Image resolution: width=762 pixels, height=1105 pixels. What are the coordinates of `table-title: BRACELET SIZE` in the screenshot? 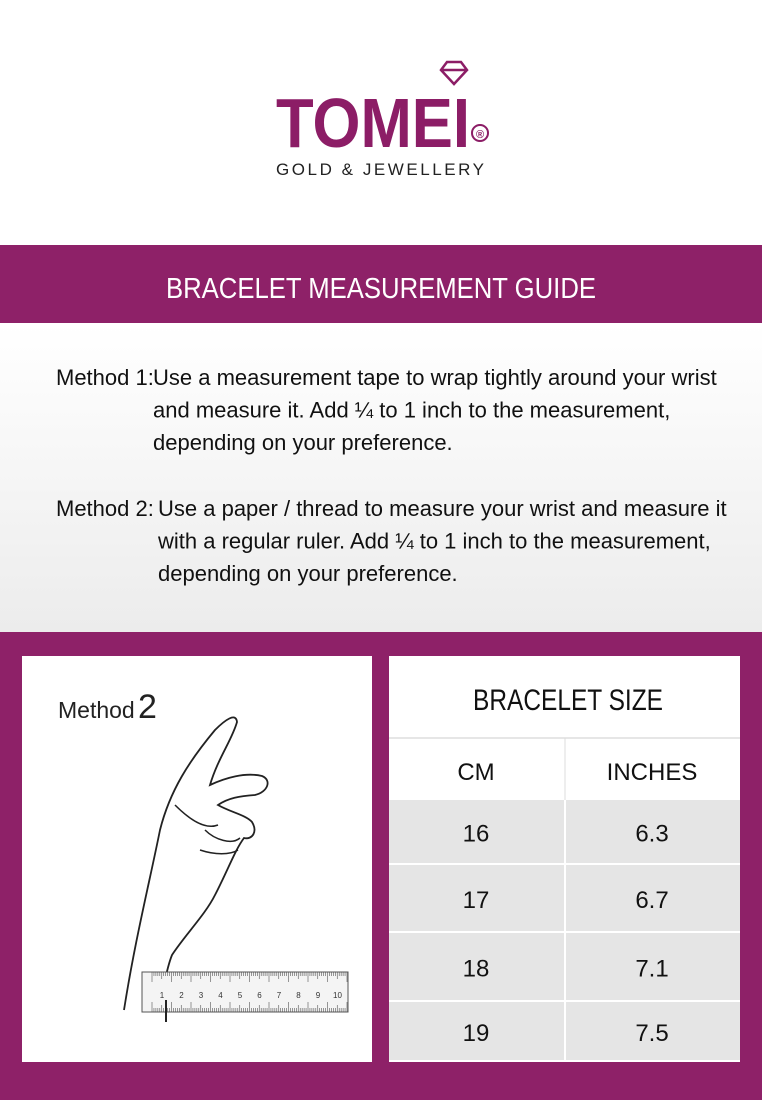 It's located at (568, 700).